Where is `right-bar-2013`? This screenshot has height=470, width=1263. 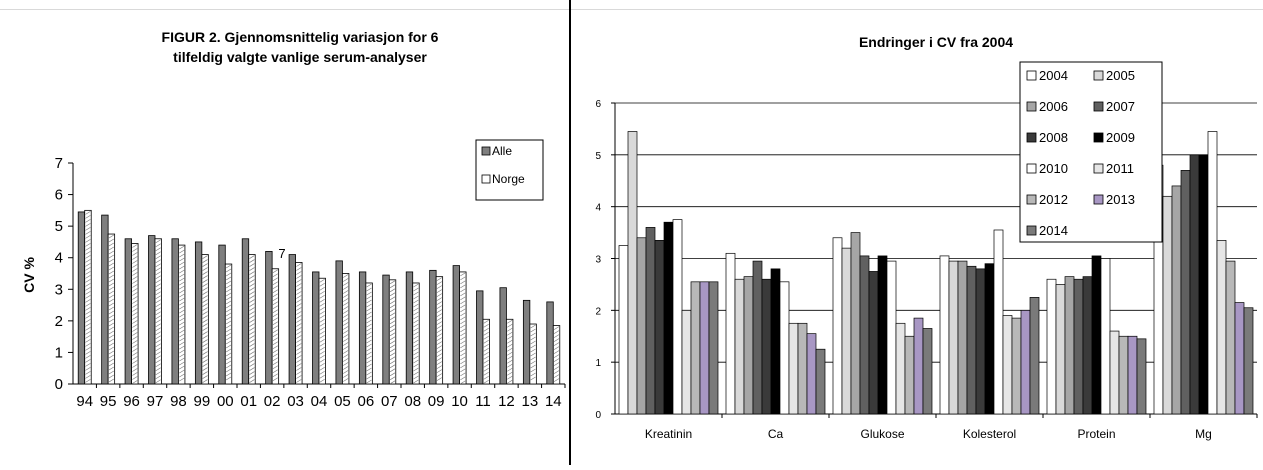
right-bar-2013 is located at coordinates (1239, 358).